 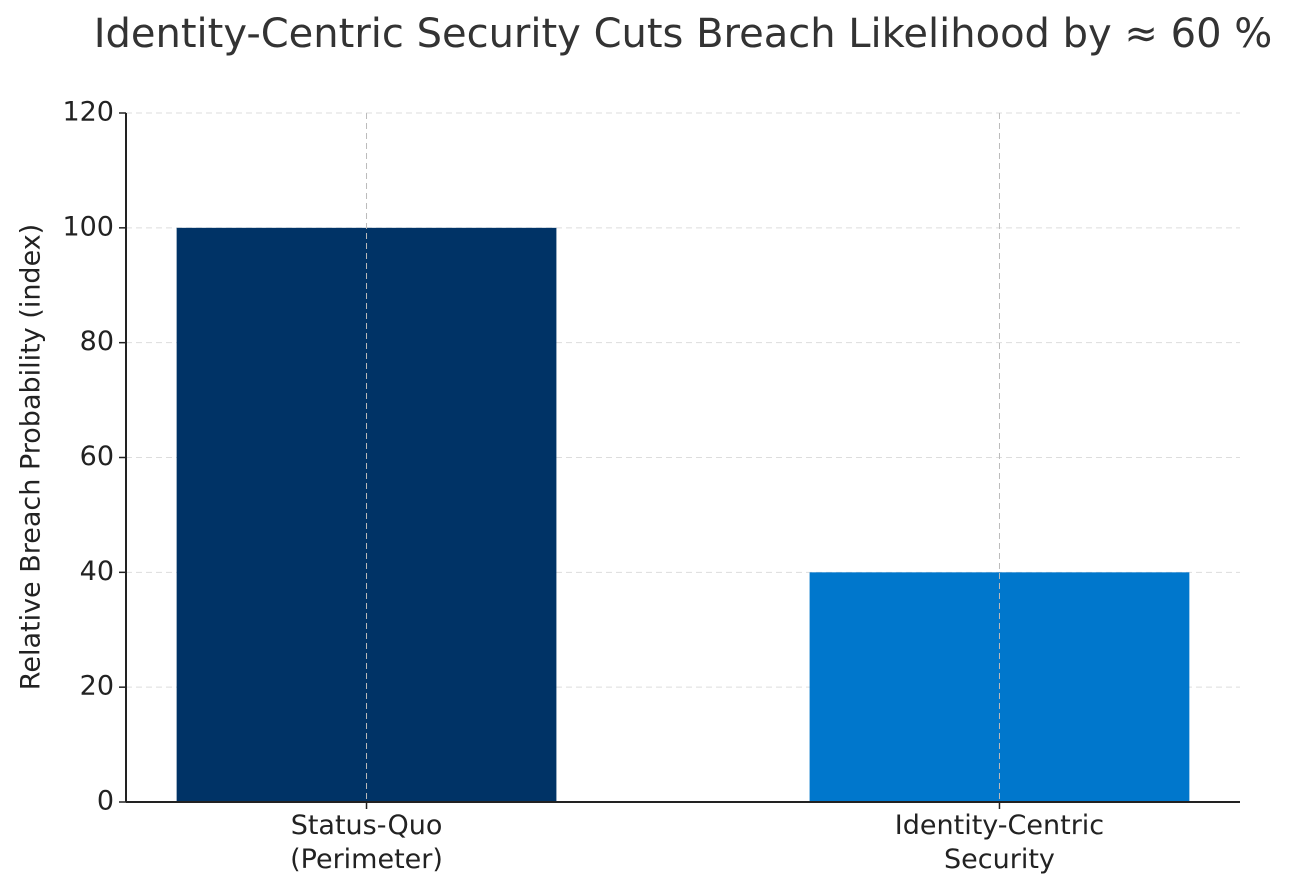 I want to click on y-tick-label: 80, so click(x=97, y=341).